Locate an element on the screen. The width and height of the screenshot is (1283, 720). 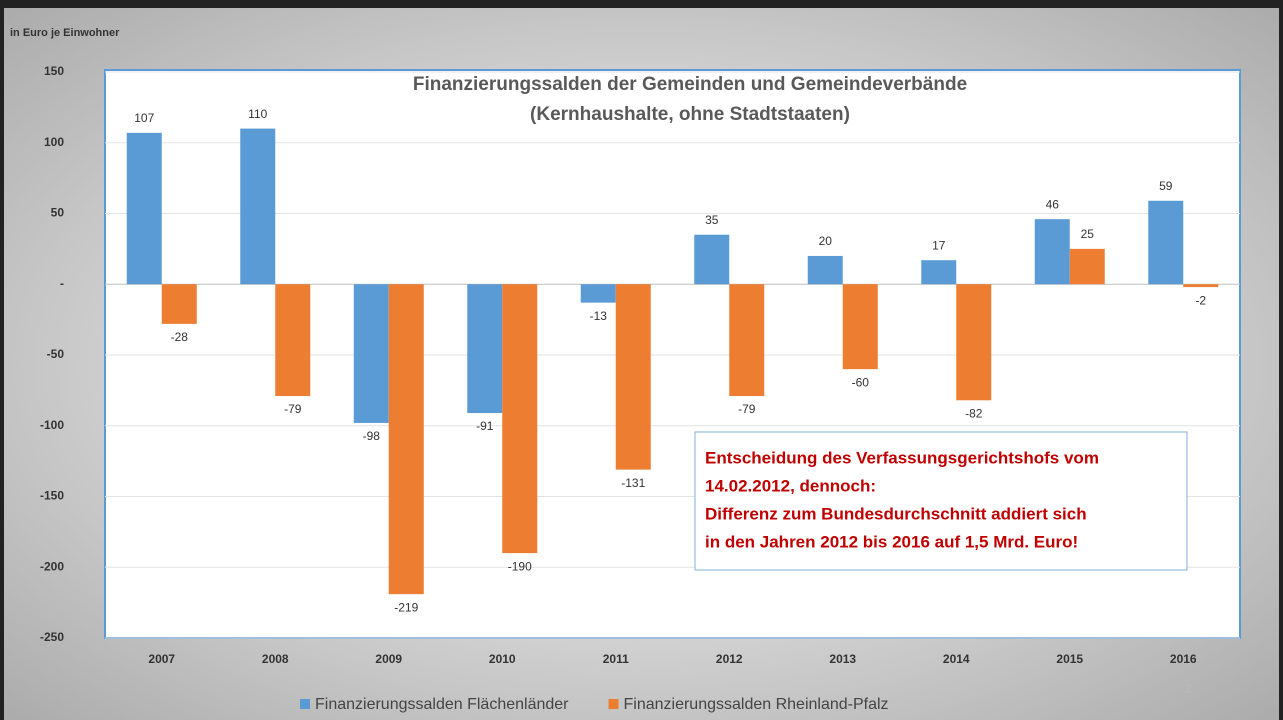
y-tick-label: 150 is located at coordinates (54, 71).